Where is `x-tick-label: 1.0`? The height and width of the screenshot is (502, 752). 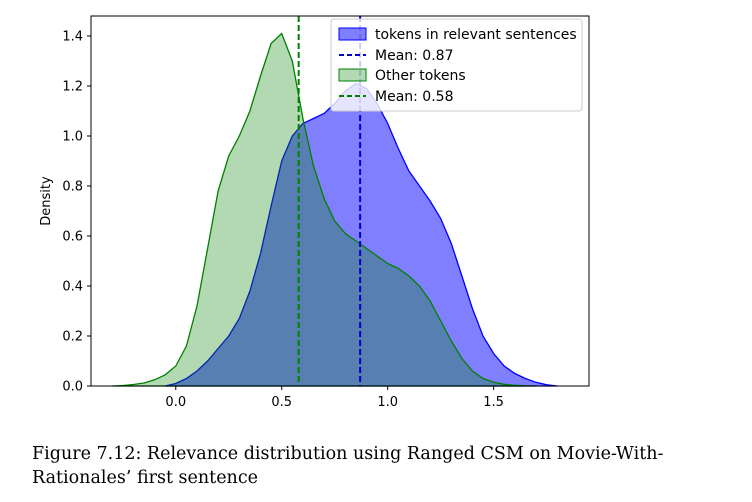 x-tick-label: 1.0 is located at coordinates (387, 402).